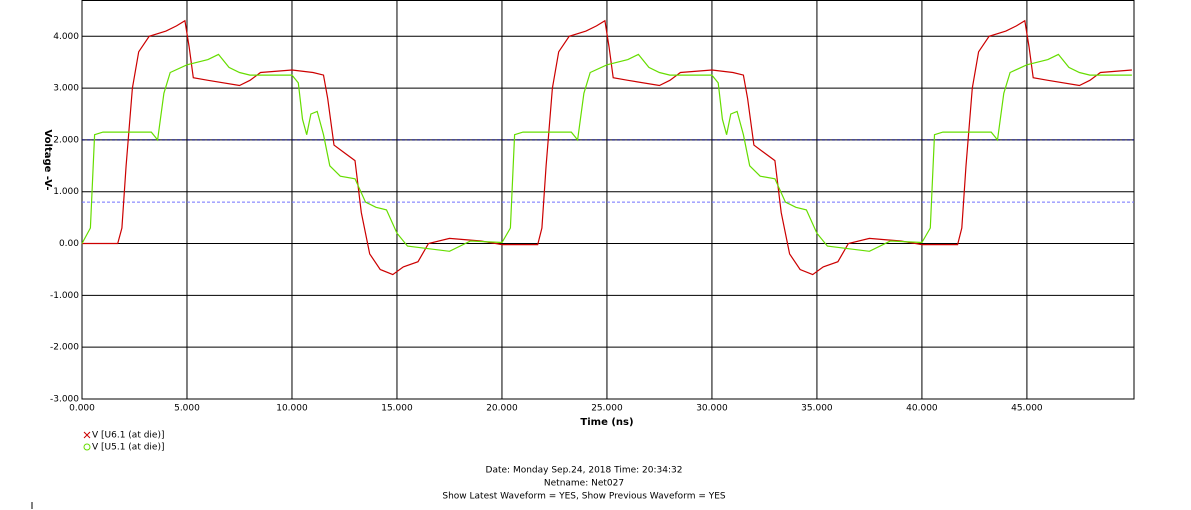 The width and height of the screenshot is (1191, 510). What do you see at coordinates (128, 448) in the screenshot?
I see `legend-label: V [U5.1 (at die)]` at bounding box center [128, 448].